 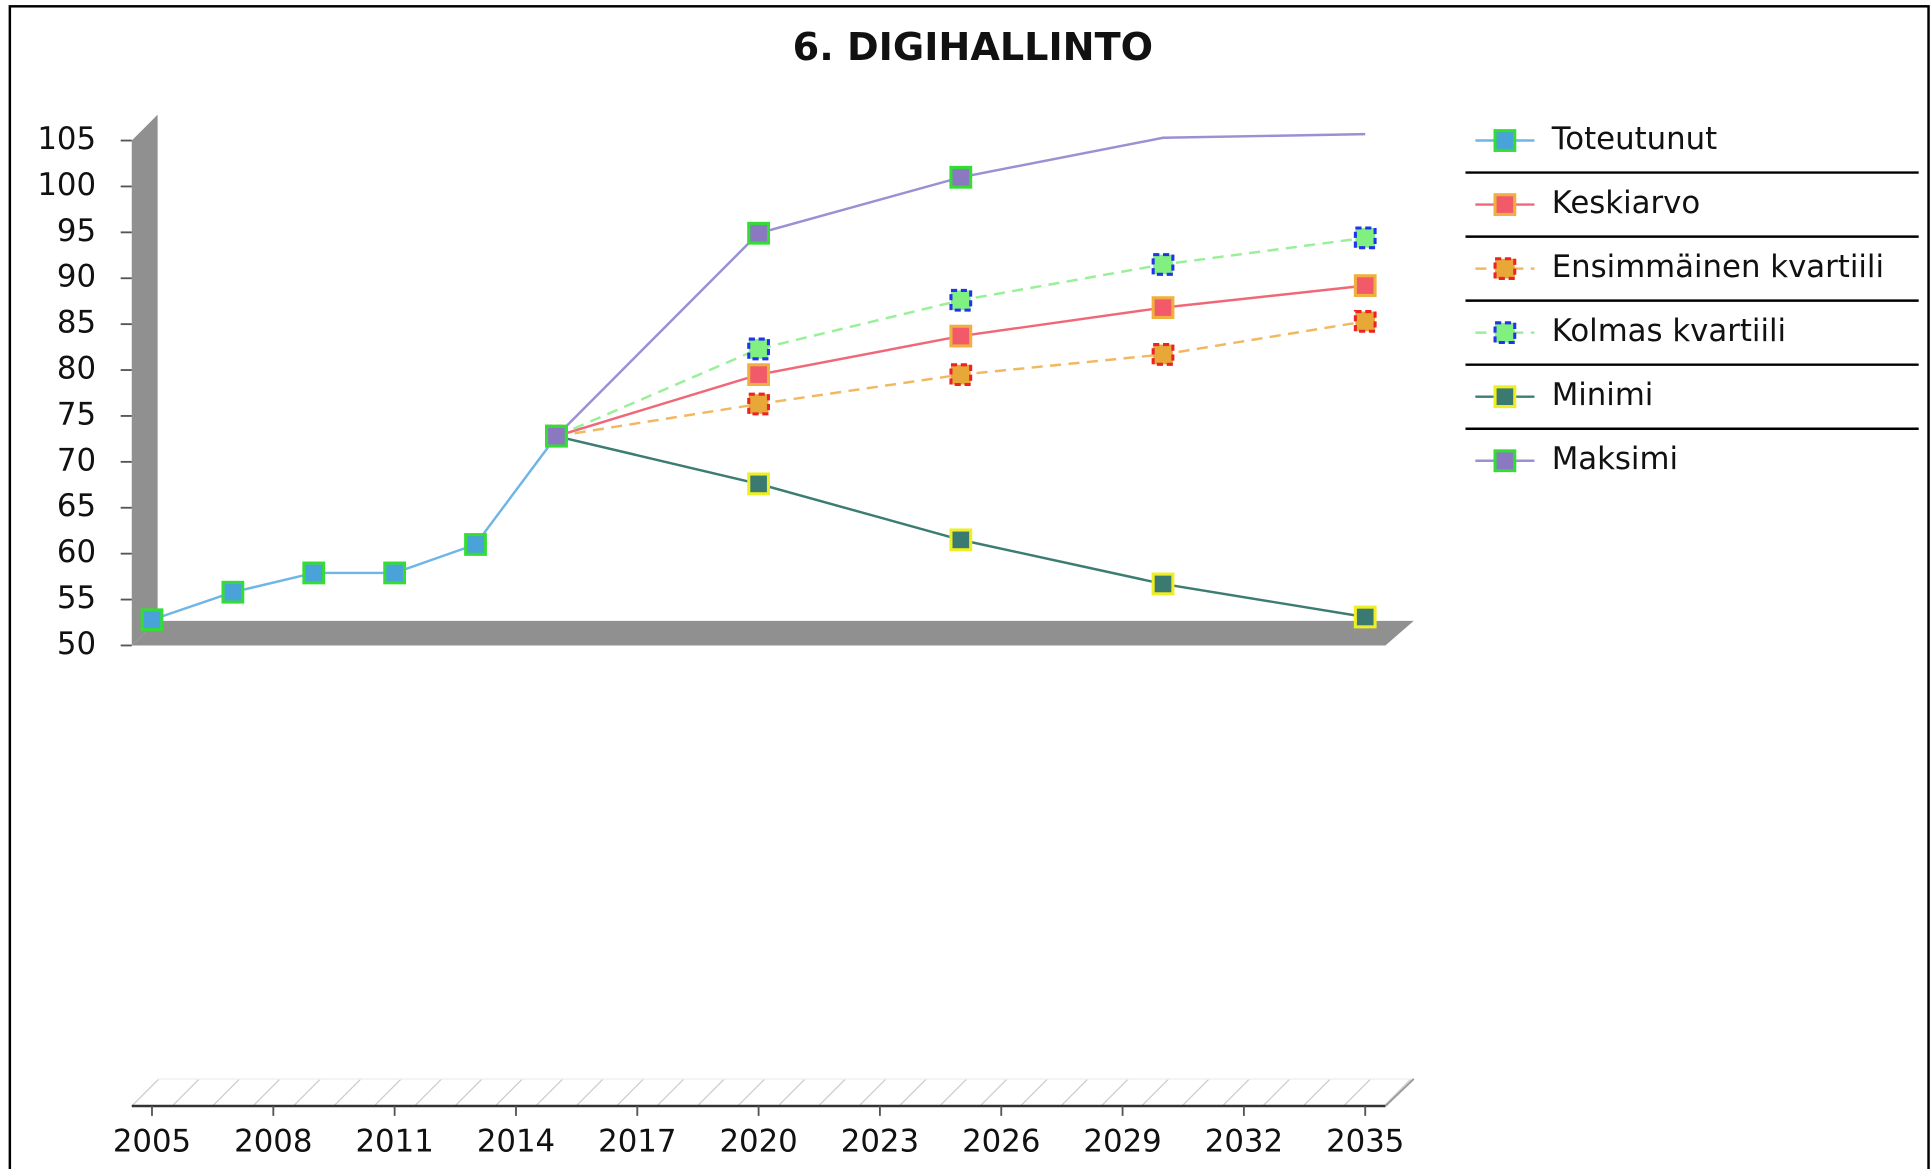 I want to click on series-line, so click(x=354, y=528).